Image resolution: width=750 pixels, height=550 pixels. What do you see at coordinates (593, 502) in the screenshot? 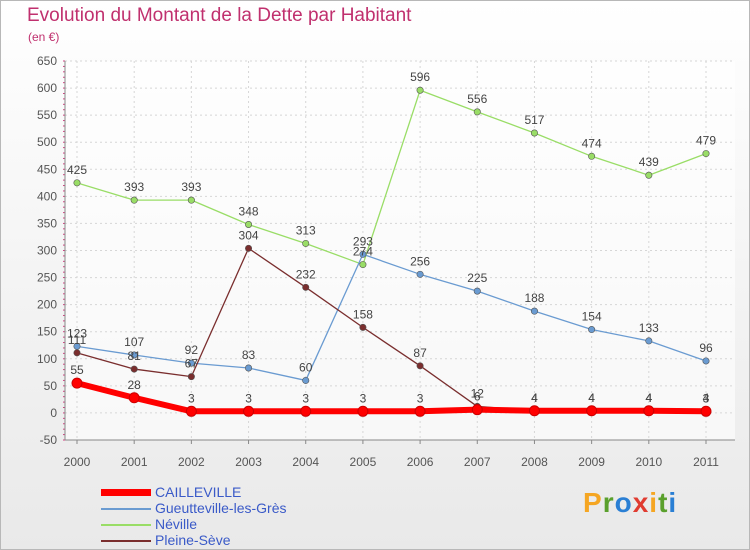
I see `logo-letter: P` at bounding box center [593, 502].